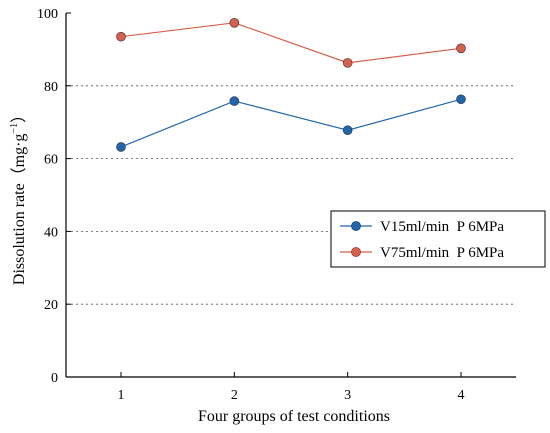 Image resolution: width=550 pixels, height=433 pixels. What do you see at coordinates (51, 87) in the screenshot?
I see `y-tick-label: 80` at bounding box center [51, 87].